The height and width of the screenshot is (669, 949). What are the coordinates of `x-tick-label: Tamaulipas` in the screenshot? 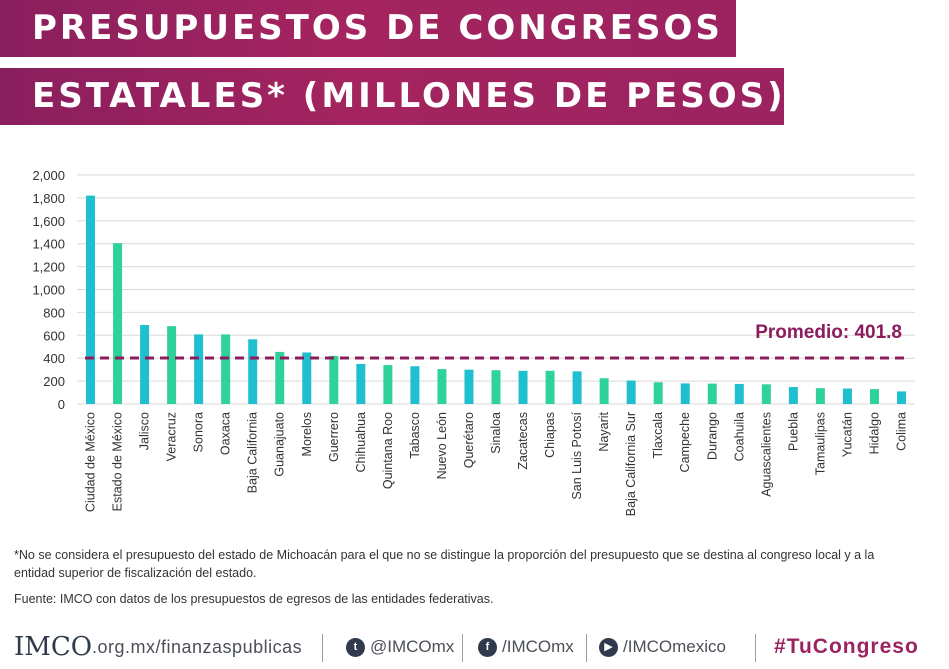 It's located at (820, 443).